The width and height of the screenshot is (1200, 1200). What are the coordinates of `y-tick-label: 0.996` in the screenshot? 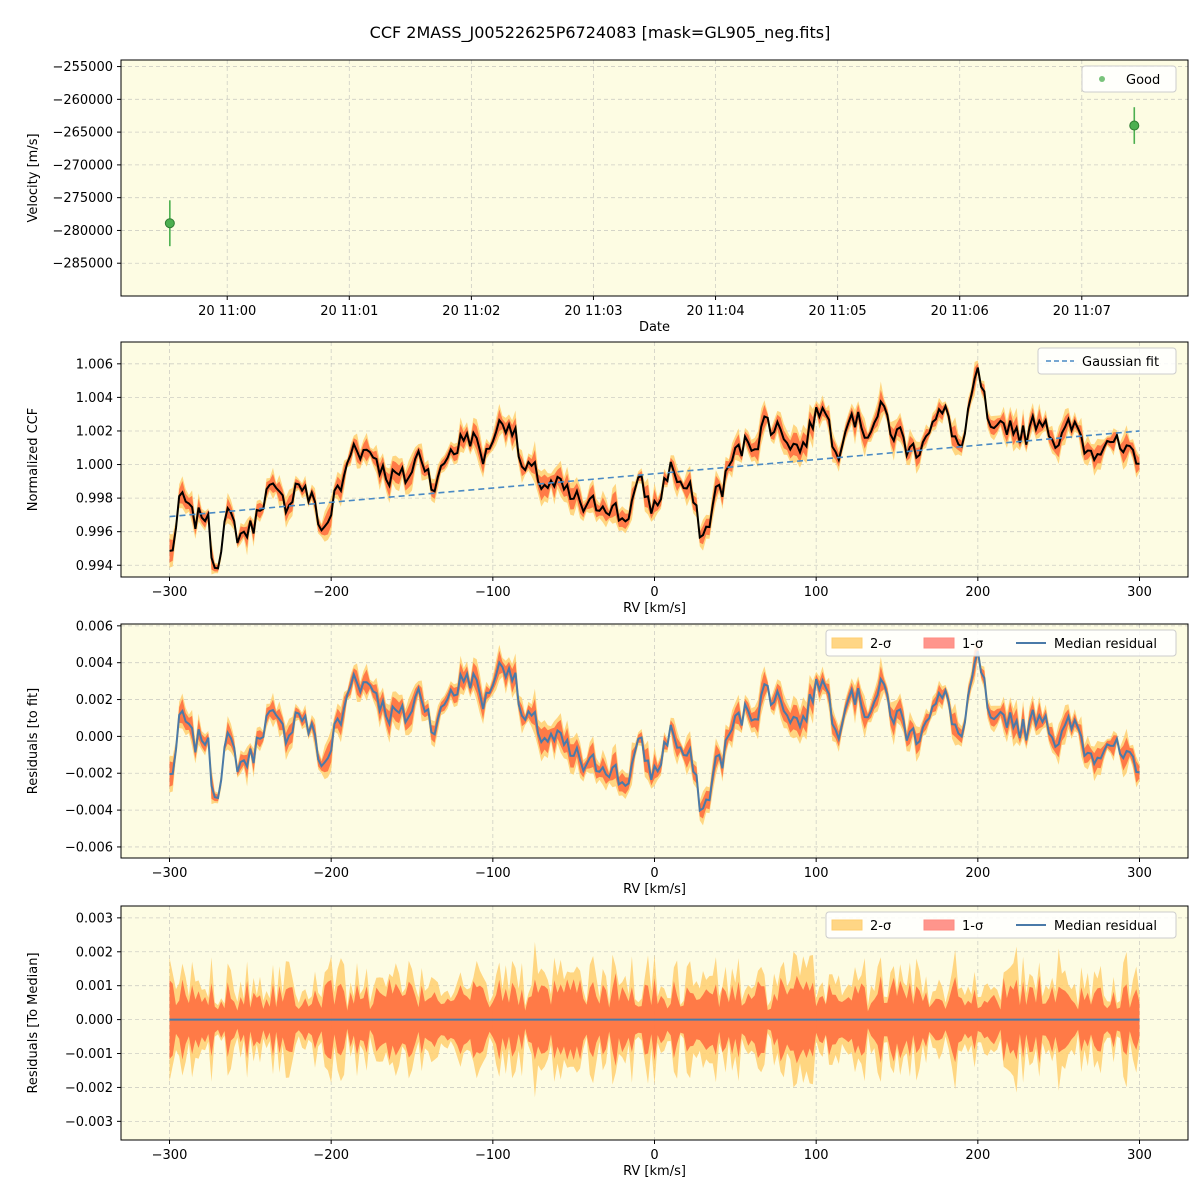 It's located at (94, 532).